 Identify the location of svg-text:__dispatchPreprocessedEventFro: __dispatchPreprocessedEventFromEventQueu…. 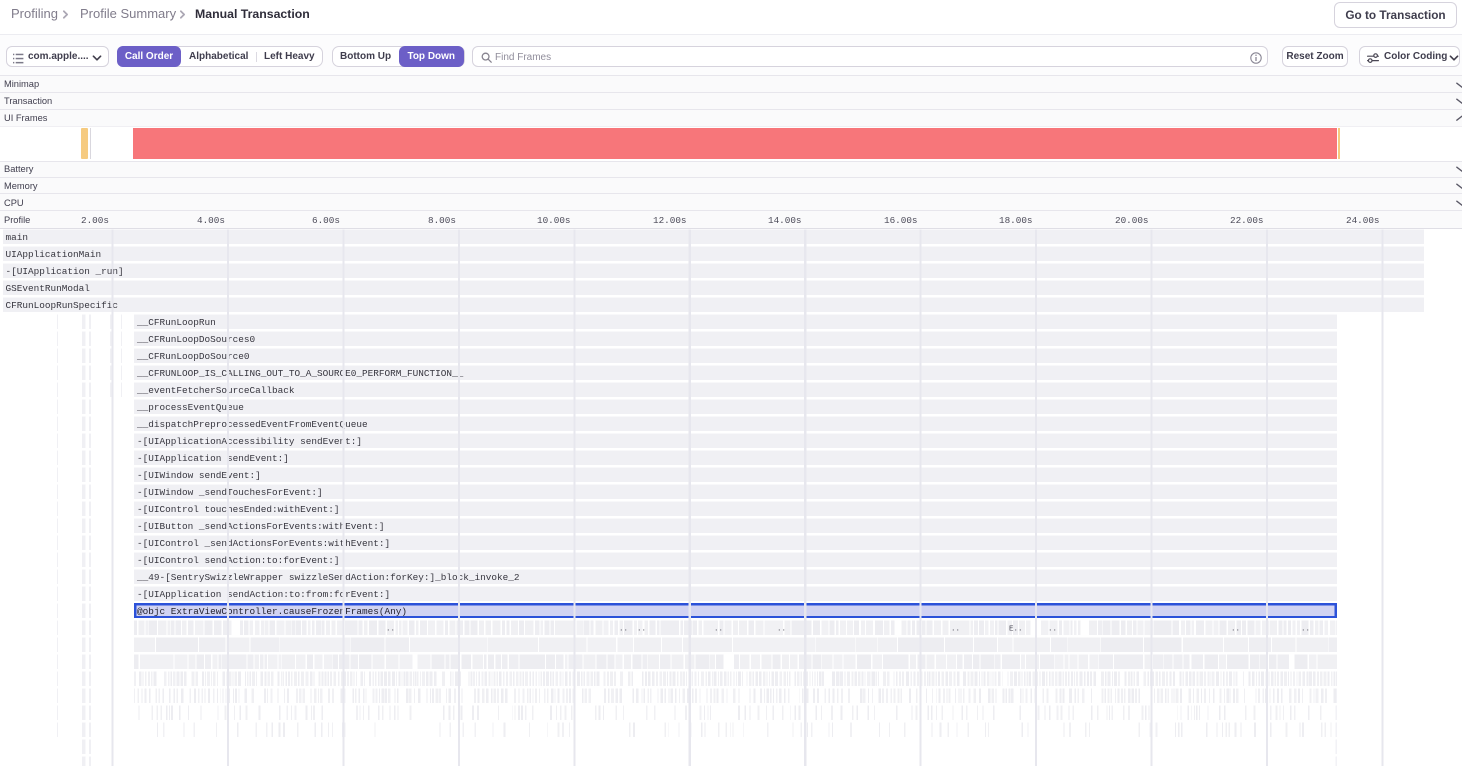
(252, 424).